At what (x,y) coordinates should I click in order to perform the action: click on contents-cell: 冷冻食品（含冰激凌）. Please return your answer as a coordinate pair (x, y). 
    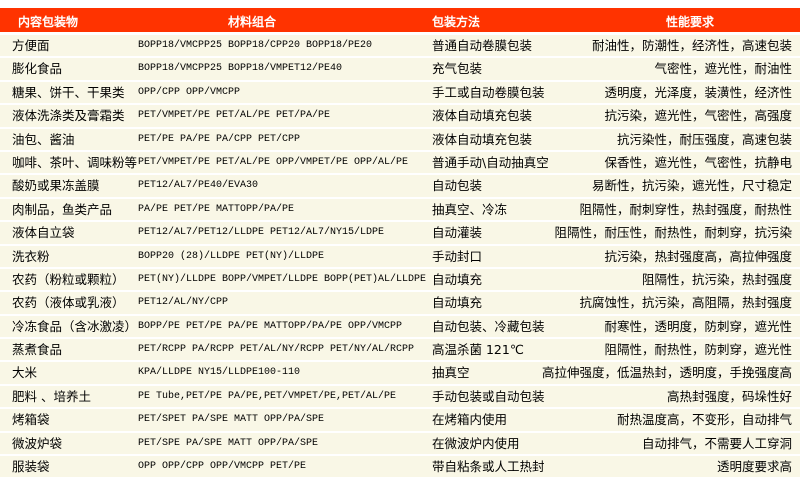
    Looking at the image, I should click on (75, 326).